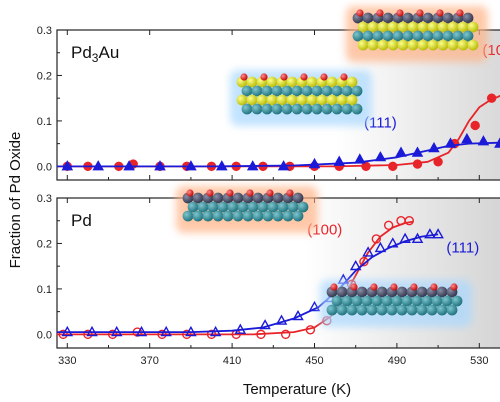 The image size is (500, 402). Describe the element at coordinates (462, 248) in the screenshot. I see `facet-annotation: (111)` at that location.